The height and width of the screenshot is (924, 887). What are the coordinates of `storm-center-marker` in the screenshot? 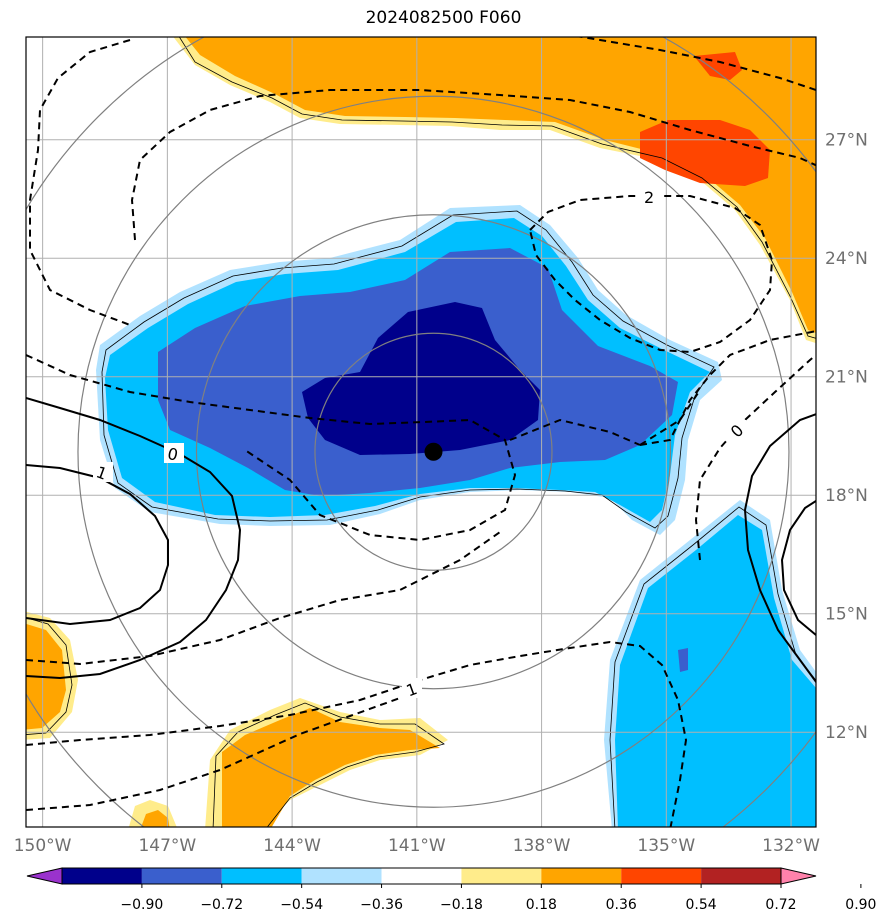 It's located at (433, 451).